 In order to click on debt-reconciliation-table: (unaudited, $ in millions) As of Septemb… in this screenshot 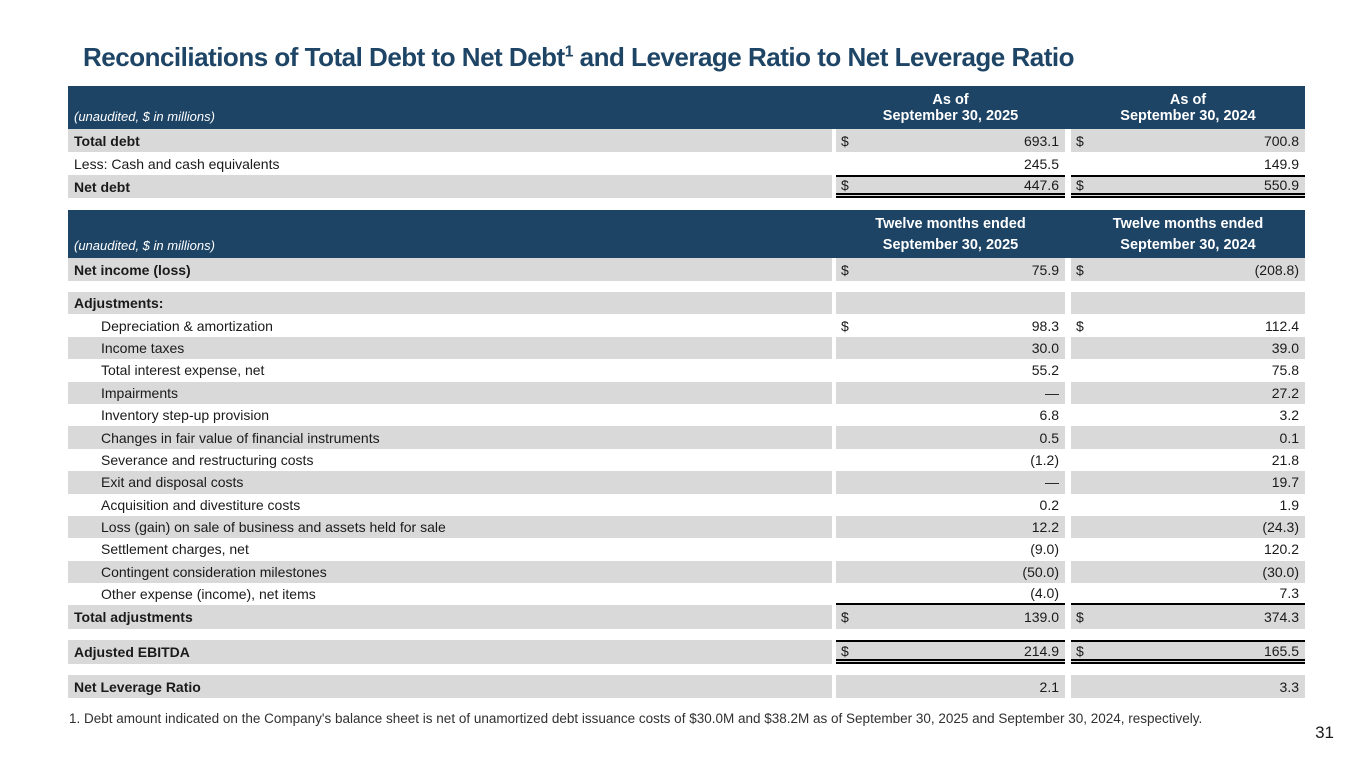, I will do `click(686, 142)`.